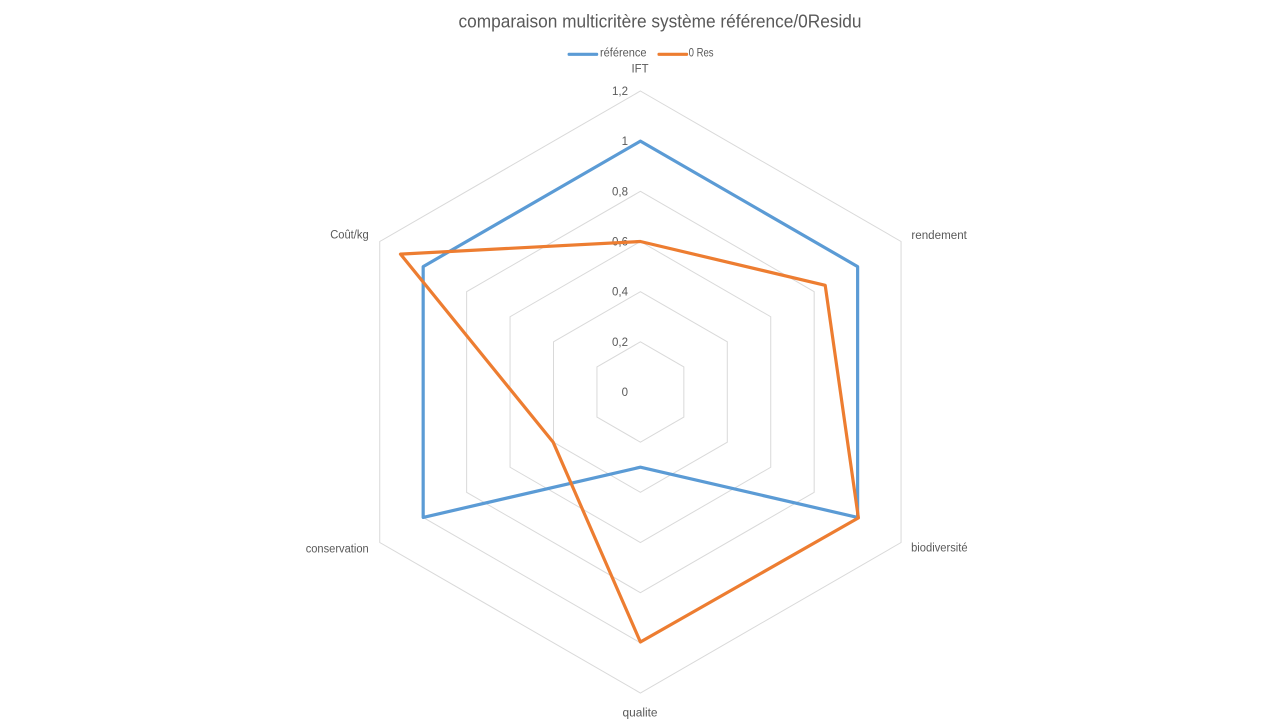  What do you see at coordinates (620, 92) in the screenshot?
I see `svg-text: 1,2` at bounding box center [620, 92].